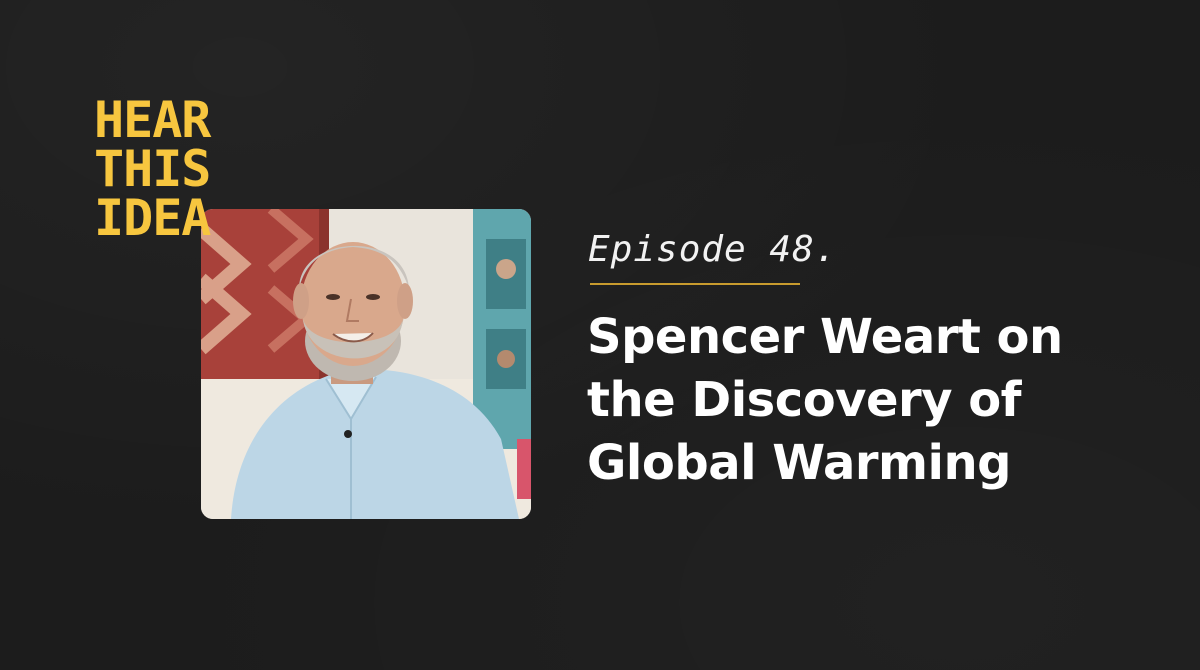 This screenshot has height=670, width=1200. I want to click on logo-line-this: THIS, so click(152, 169).